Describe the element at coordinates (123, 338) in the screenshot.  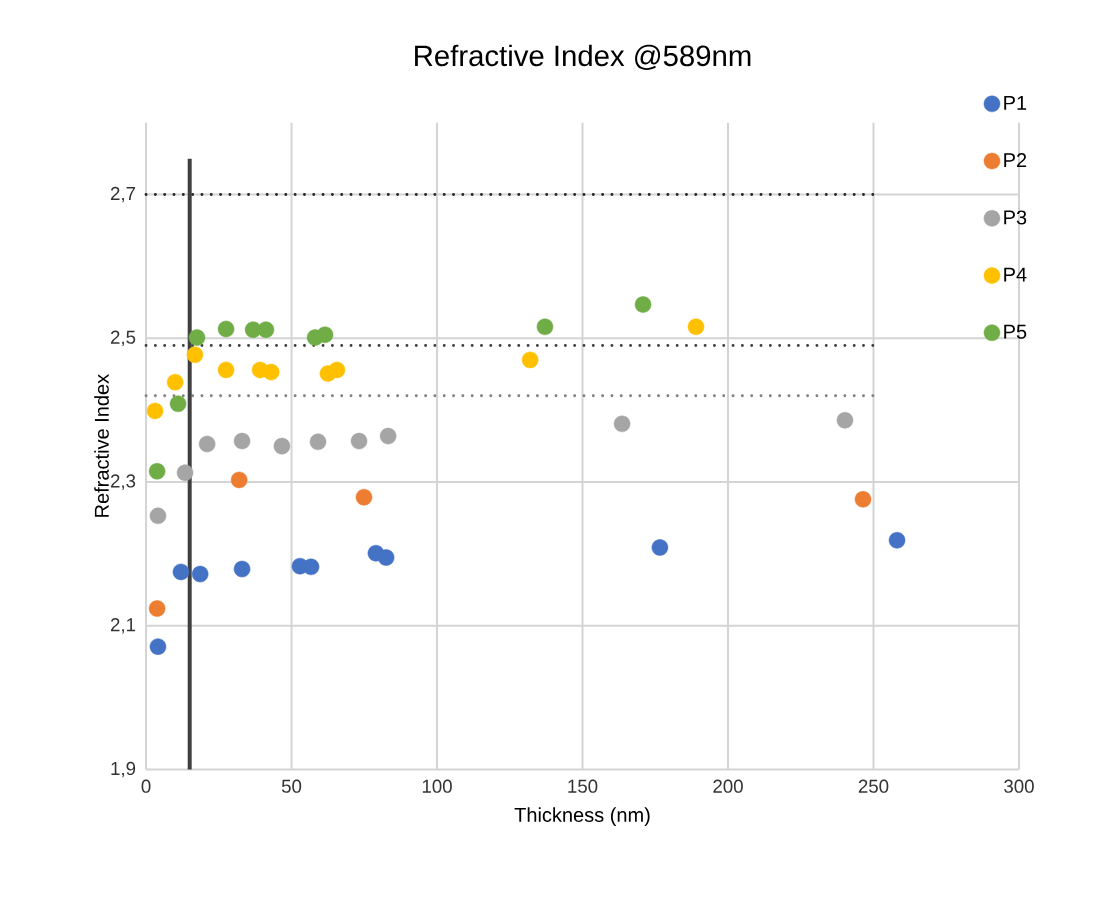
I see `y-tick-label: 2,5` at that location.